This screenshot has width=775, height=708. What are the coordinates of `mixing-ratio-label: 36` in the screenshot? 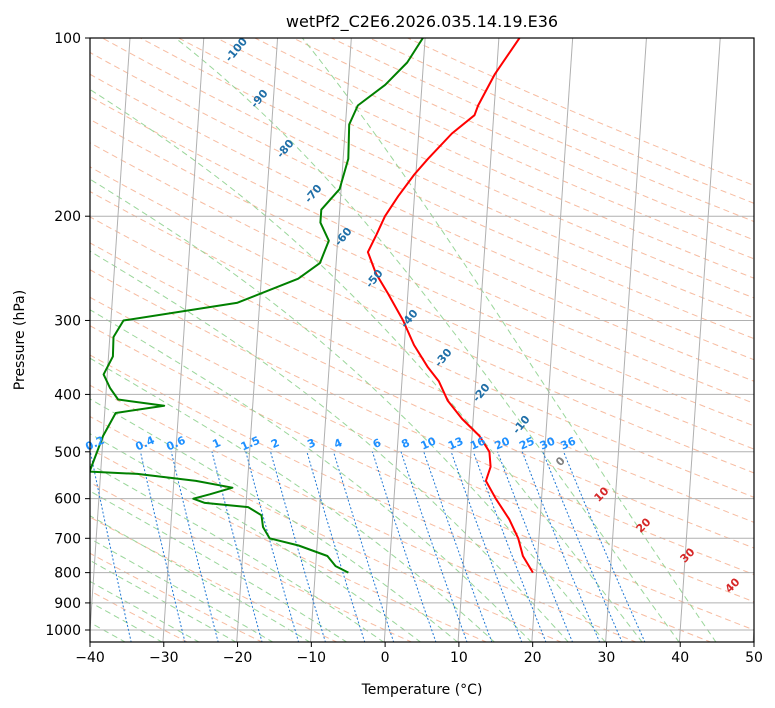 It's located at (569, 443).